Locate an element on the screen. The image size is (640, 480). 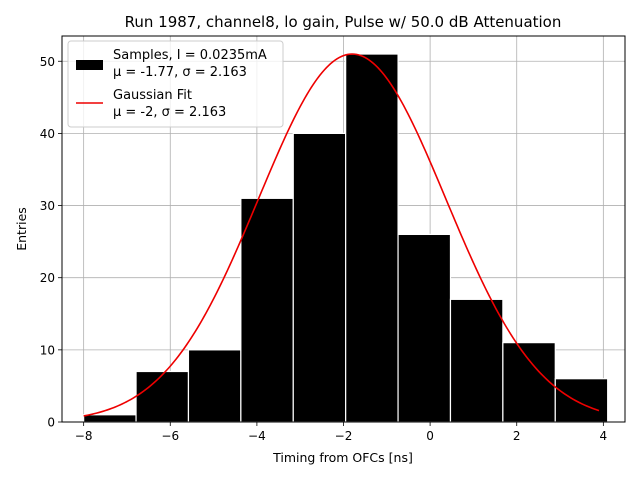
x-tick-label: 2 is located at coordinates (517, 436).